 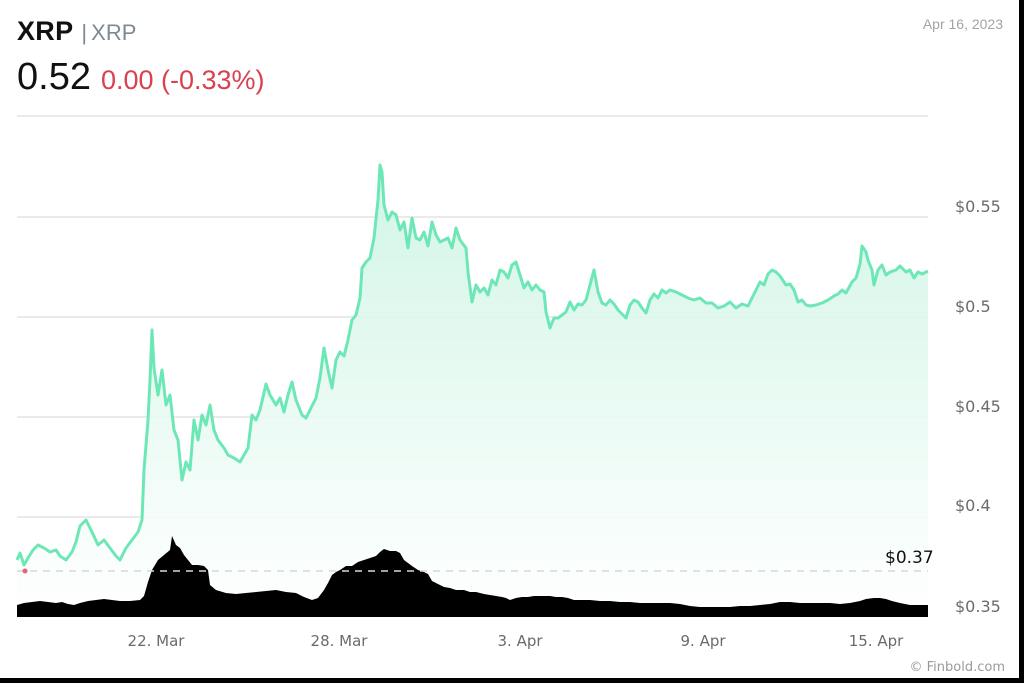 I want to click on current-price: 0.52, so click(x=54, y=77).